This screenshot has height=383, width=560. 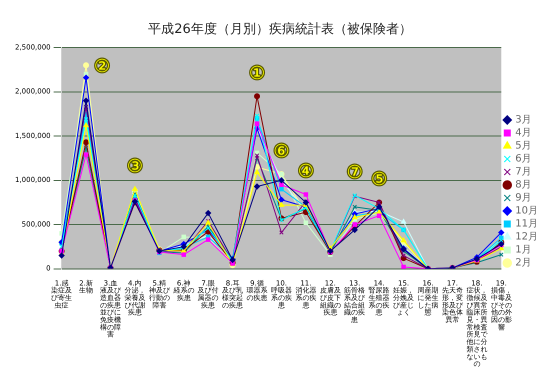 I want to click on legend-label: 3月, so click(x=523, y=120).